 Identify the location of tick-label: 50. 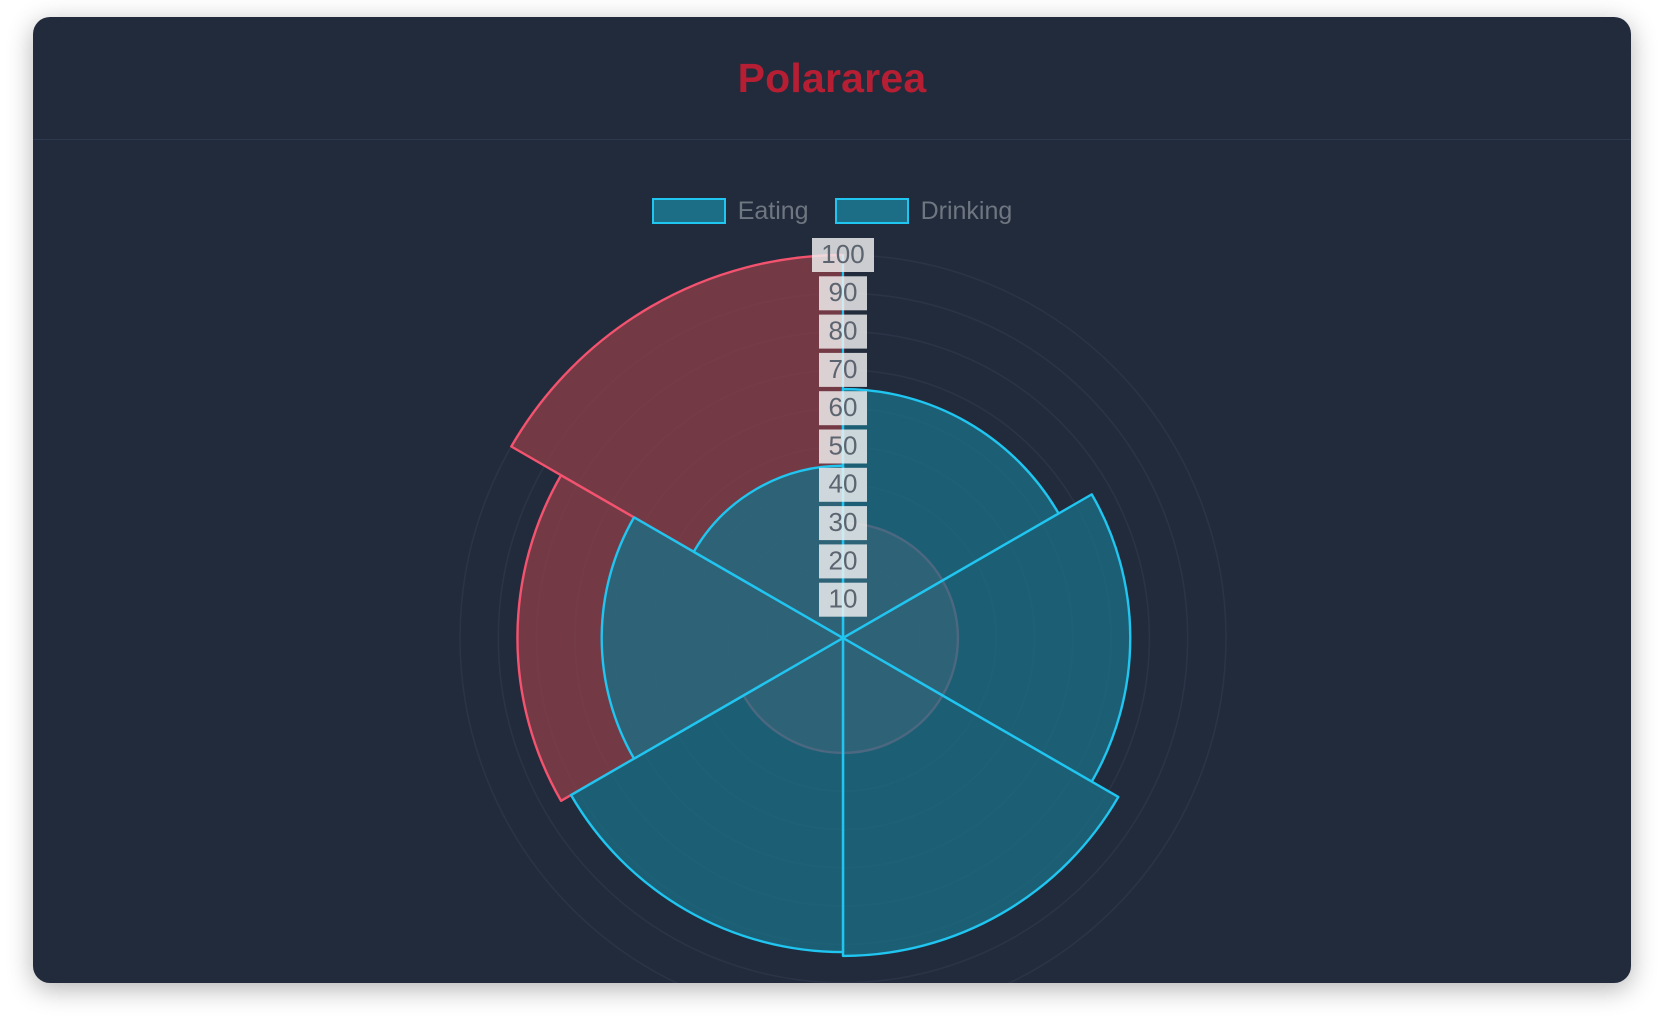
(843, 445).